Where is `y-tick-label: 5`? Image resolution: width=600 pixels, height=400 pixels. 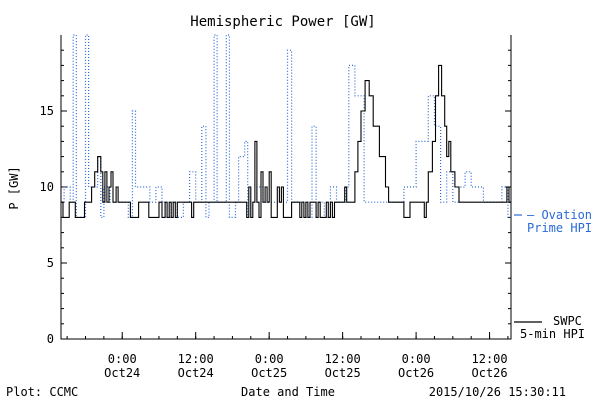 y-tick-label: 5 is located at coordinates (50, 263).